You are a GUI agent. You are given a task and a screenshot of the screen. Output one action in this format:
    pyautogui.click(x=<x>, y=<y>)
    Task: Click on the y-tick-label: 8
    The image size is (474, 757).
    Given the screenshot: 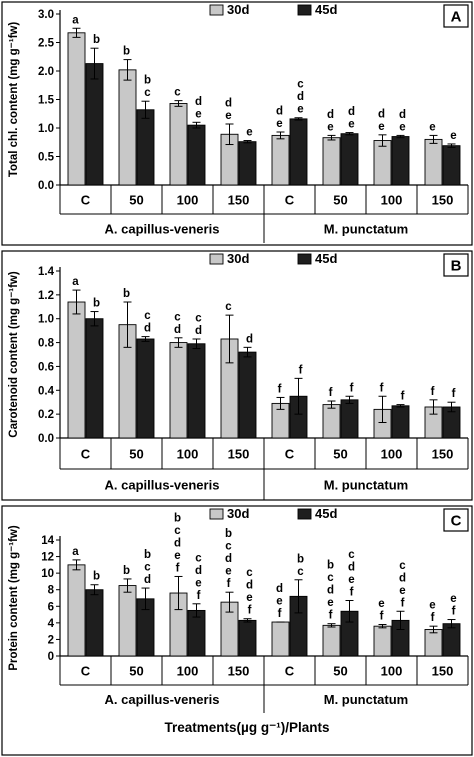 What is the action you would take?
    pyautogui.click(x=51, y=591)
    